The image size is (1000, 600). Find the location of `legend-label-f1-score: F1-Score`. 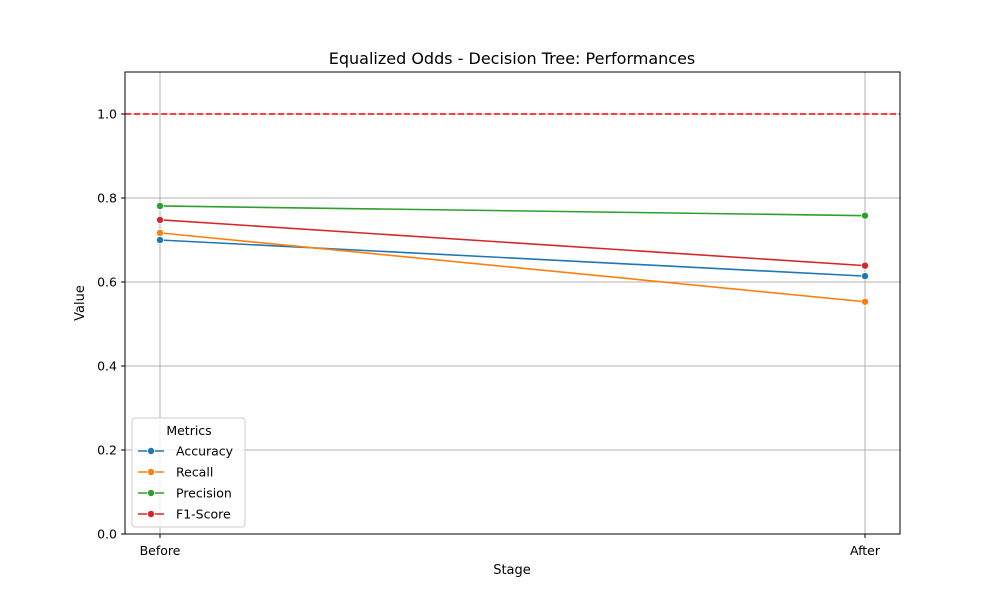

legend-label-f1-score: F1-Score is located at coordinates (203, 514).